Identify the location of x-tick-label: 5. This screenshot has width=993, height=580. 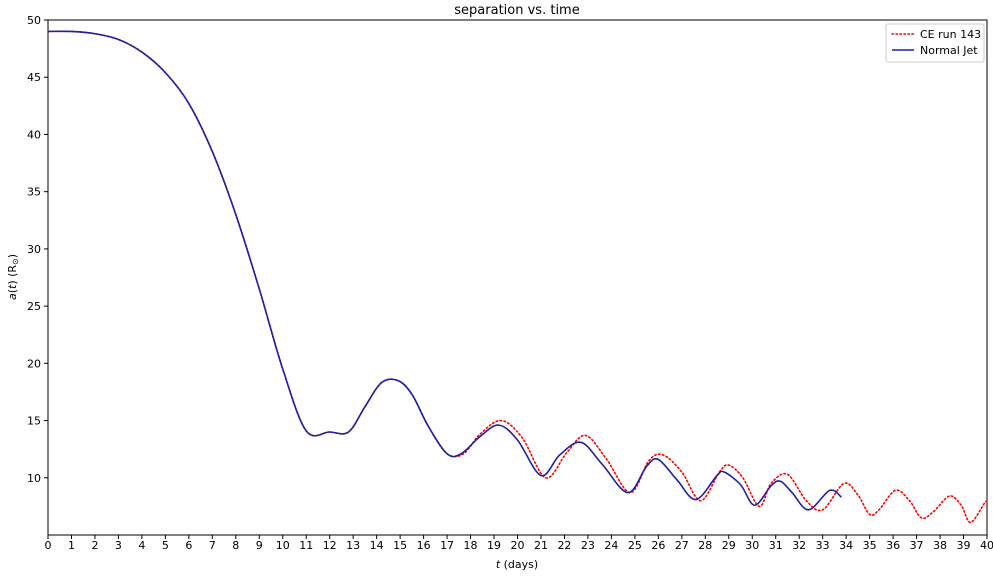
(165, 545).